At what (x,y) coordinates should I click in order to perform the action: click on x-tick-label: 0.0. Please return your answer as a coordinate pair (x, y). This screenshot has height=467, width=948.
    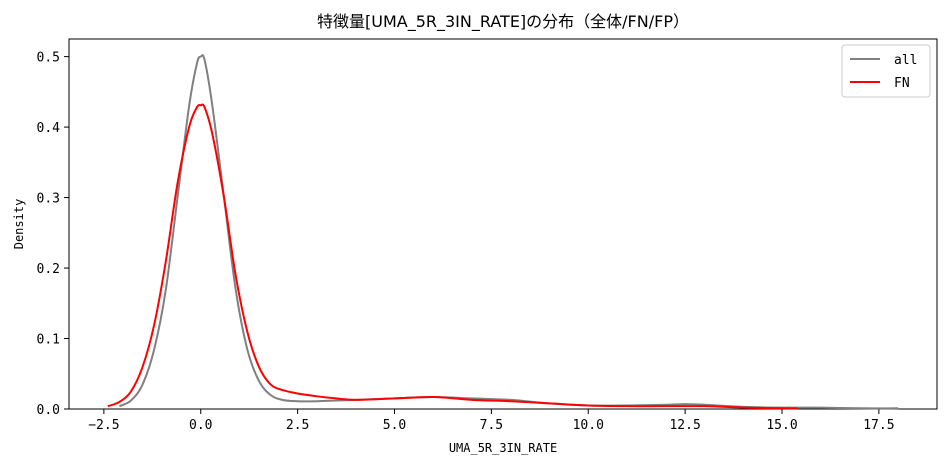
    Looking at the image, I should click on (200, 425).